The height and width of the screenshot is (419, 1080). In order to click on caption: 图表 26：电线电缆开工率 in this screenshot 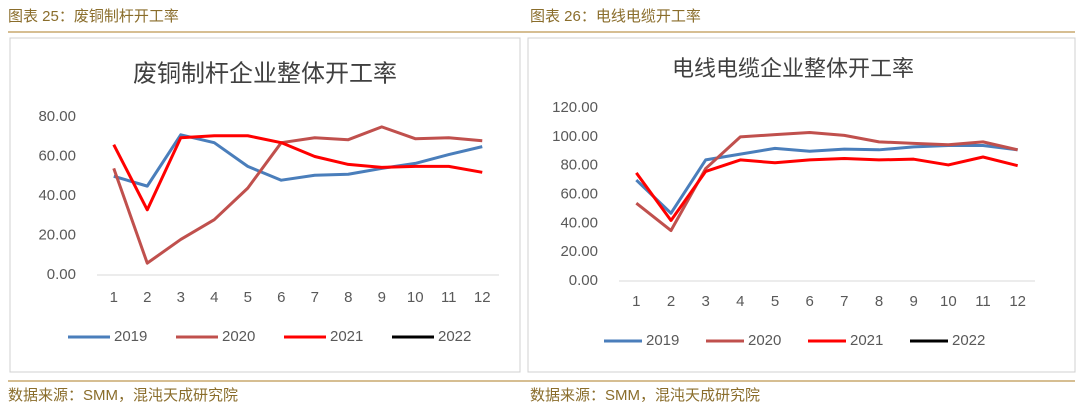, I will do `click(615, 16)`.